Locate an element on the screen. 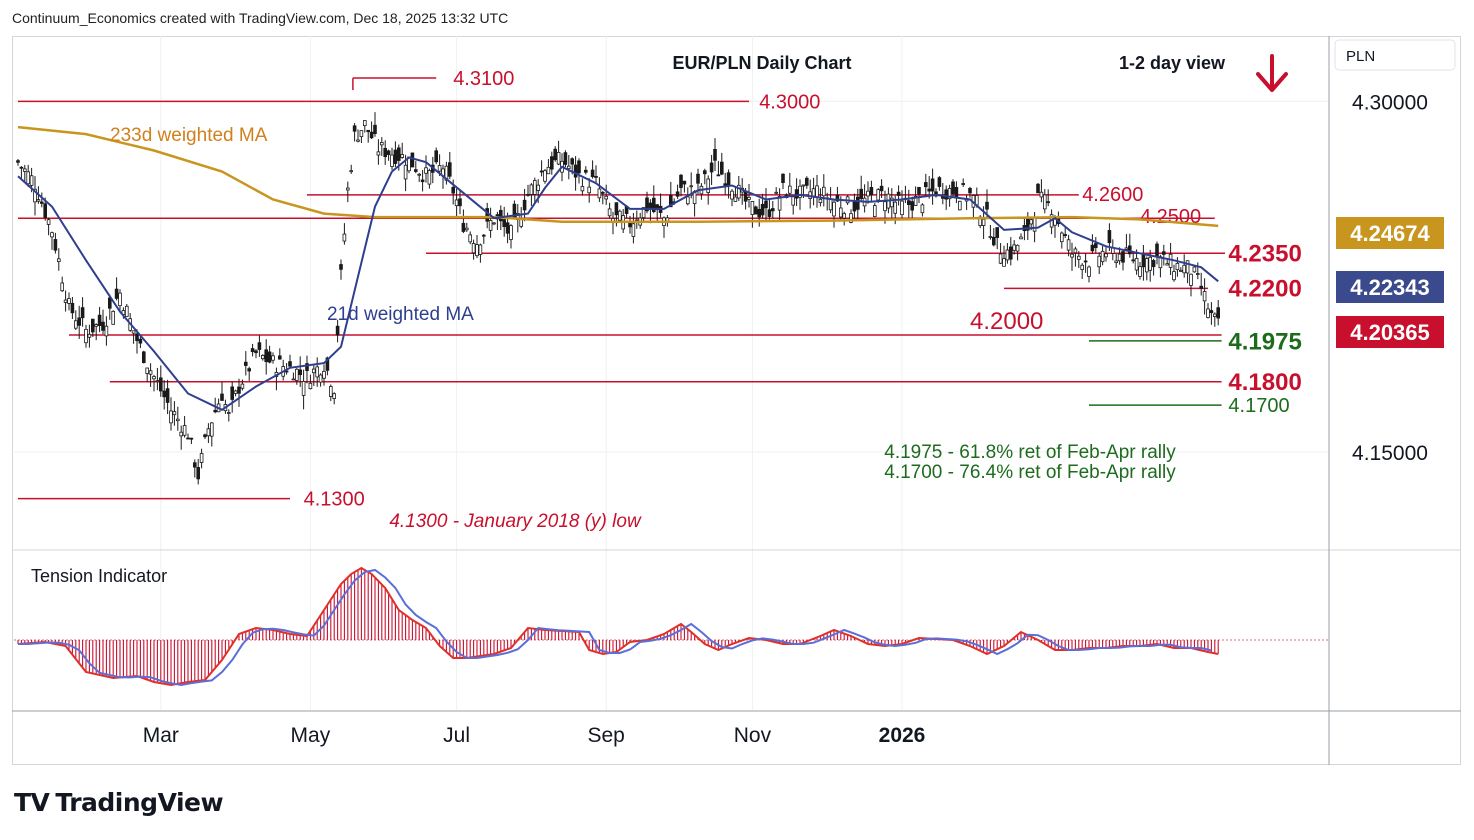 This screenshot has height=840, width=1474. level-label-4-1700: 4.1700 is located at coordinates (1258, 406).